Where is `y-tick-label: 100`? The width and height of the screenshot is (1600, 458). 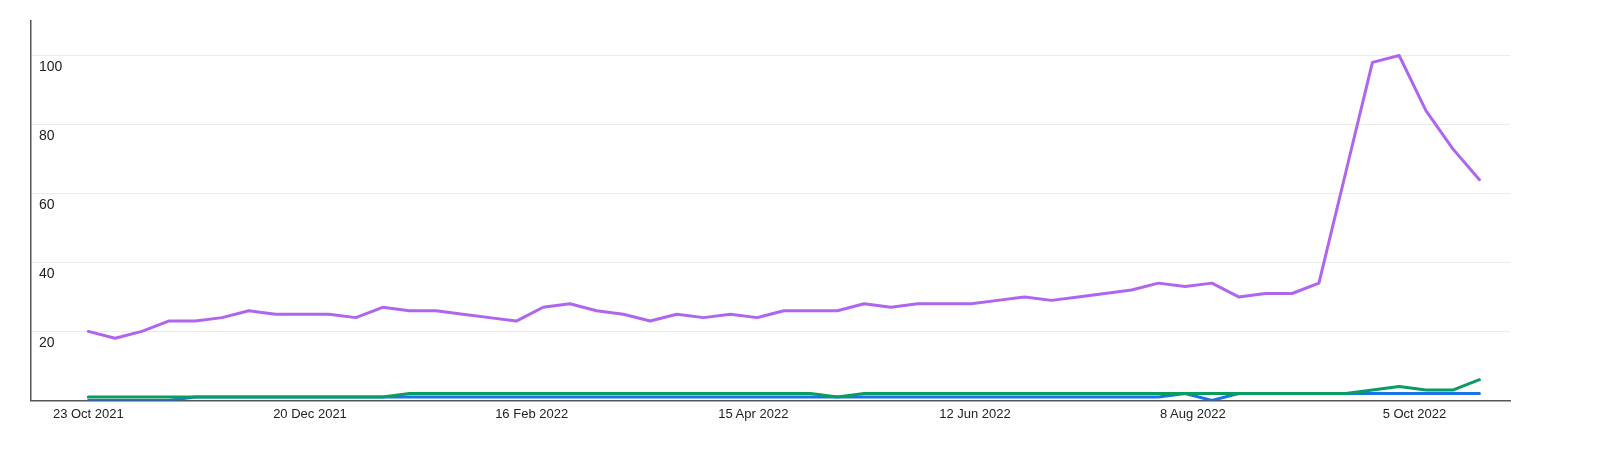 y-tick-label: 100 is located at coordinates (51, 66).